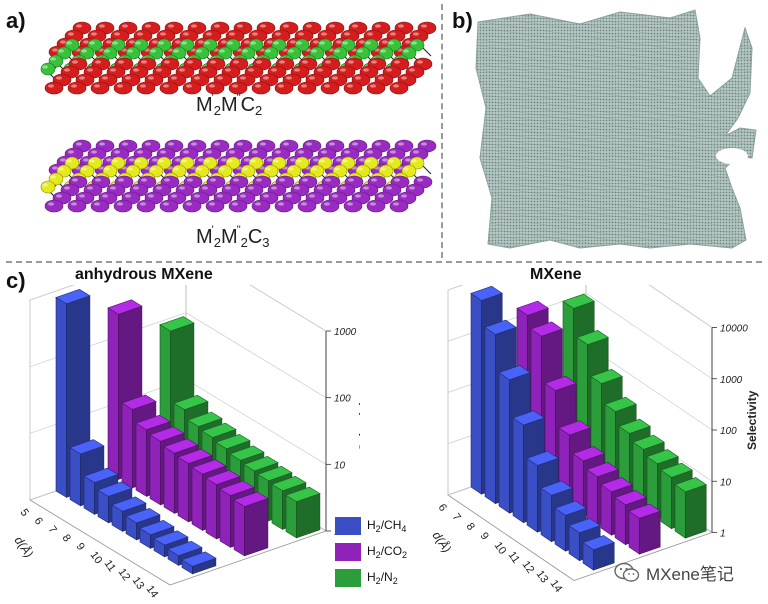 This screenshot has height=604, width=768. Describe the element at coordinates (387, 526) in the screenshot. I see `legend-label: H2/CH4` at that location.